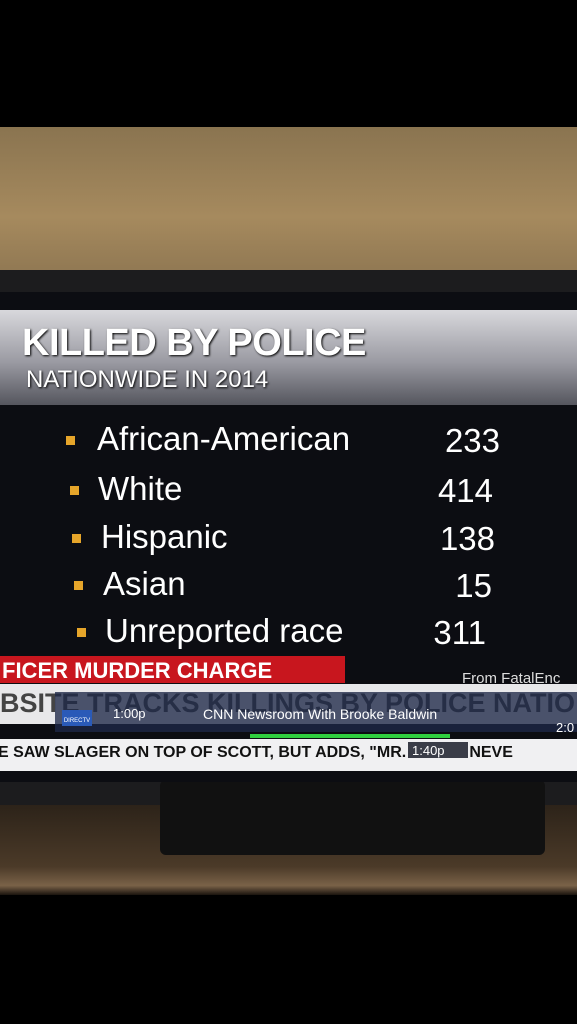  I want to click on wall, so click(288, 202).